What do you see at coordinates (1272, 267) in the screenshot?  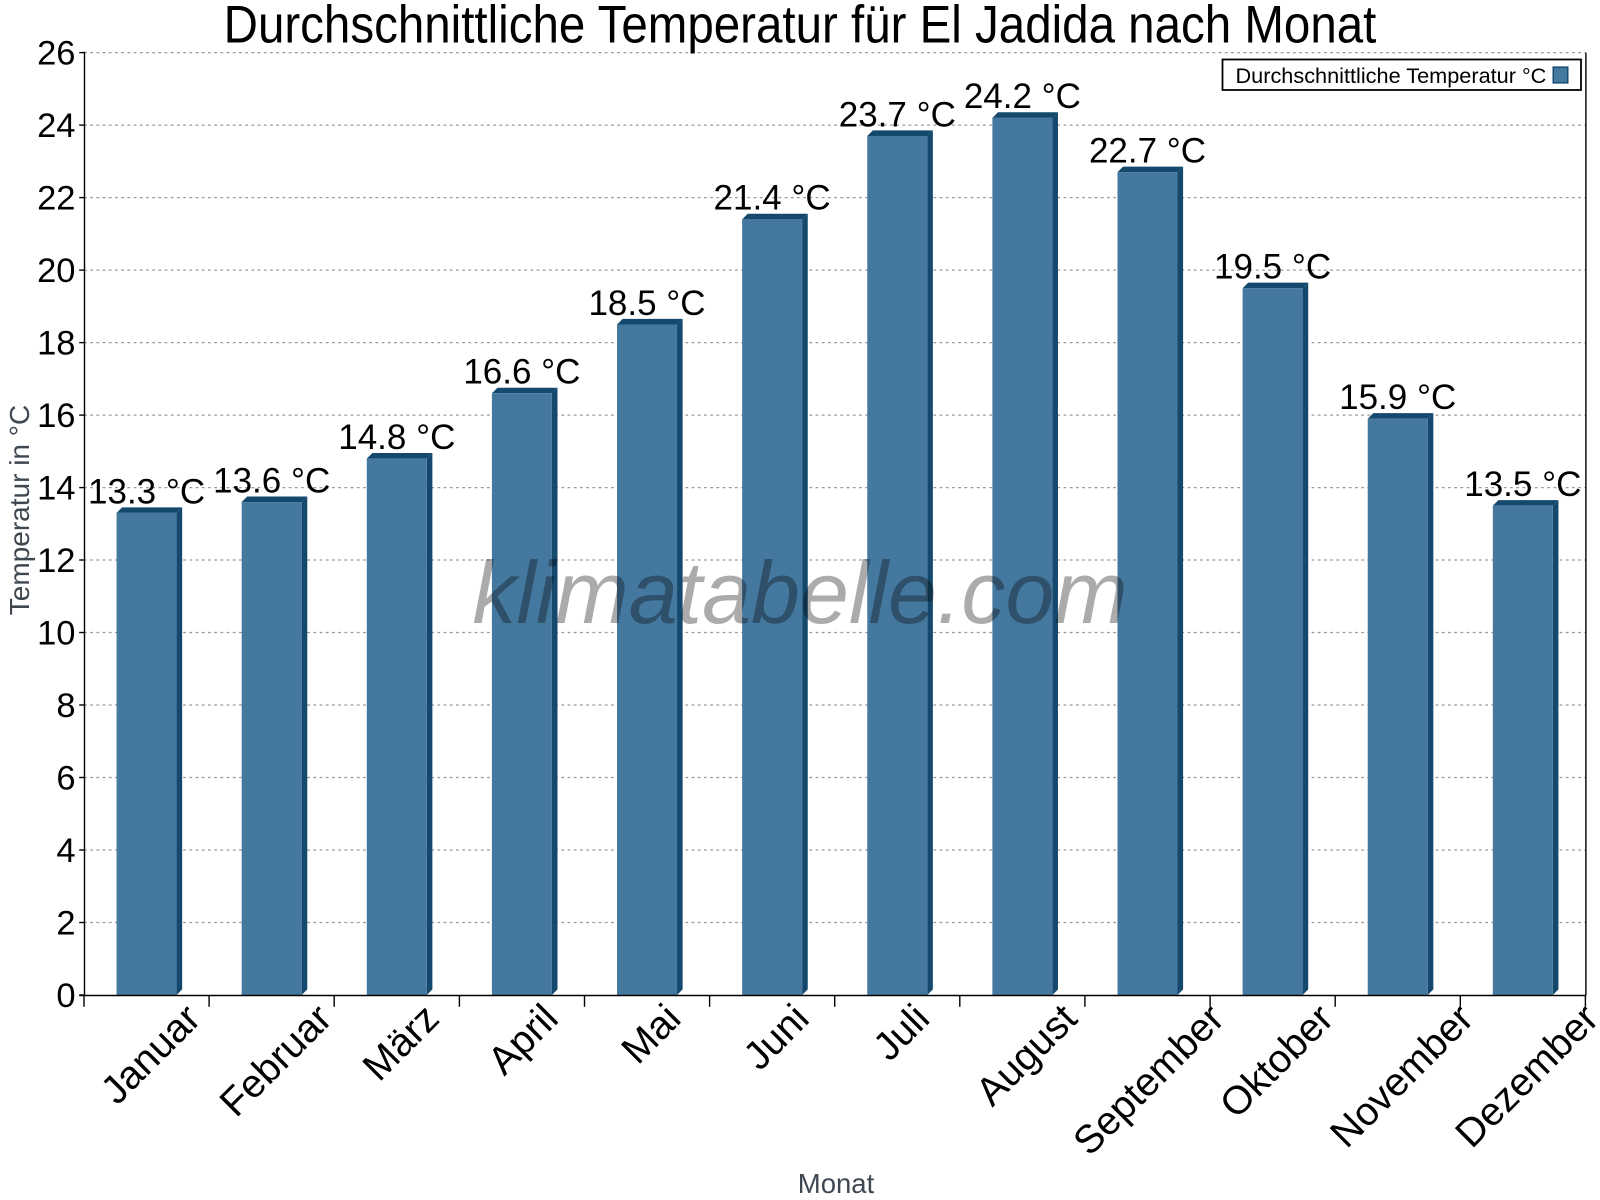 I see `svg-text: 19.5 °C` at bounding box center [1272, 267].